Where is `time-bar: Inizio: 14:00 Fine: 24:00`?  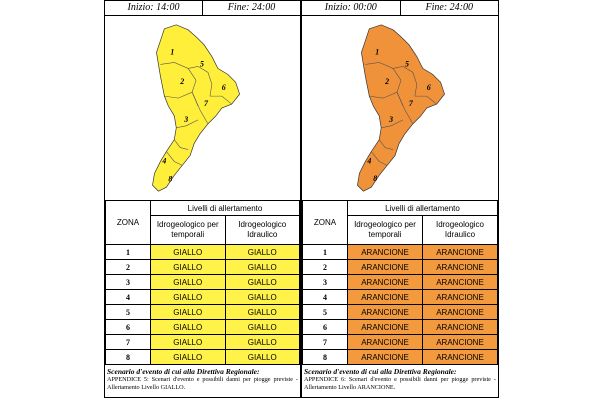 time-bar: Inizio: 14:00 Fine: 24:00 is located at coordinates (202, 8).